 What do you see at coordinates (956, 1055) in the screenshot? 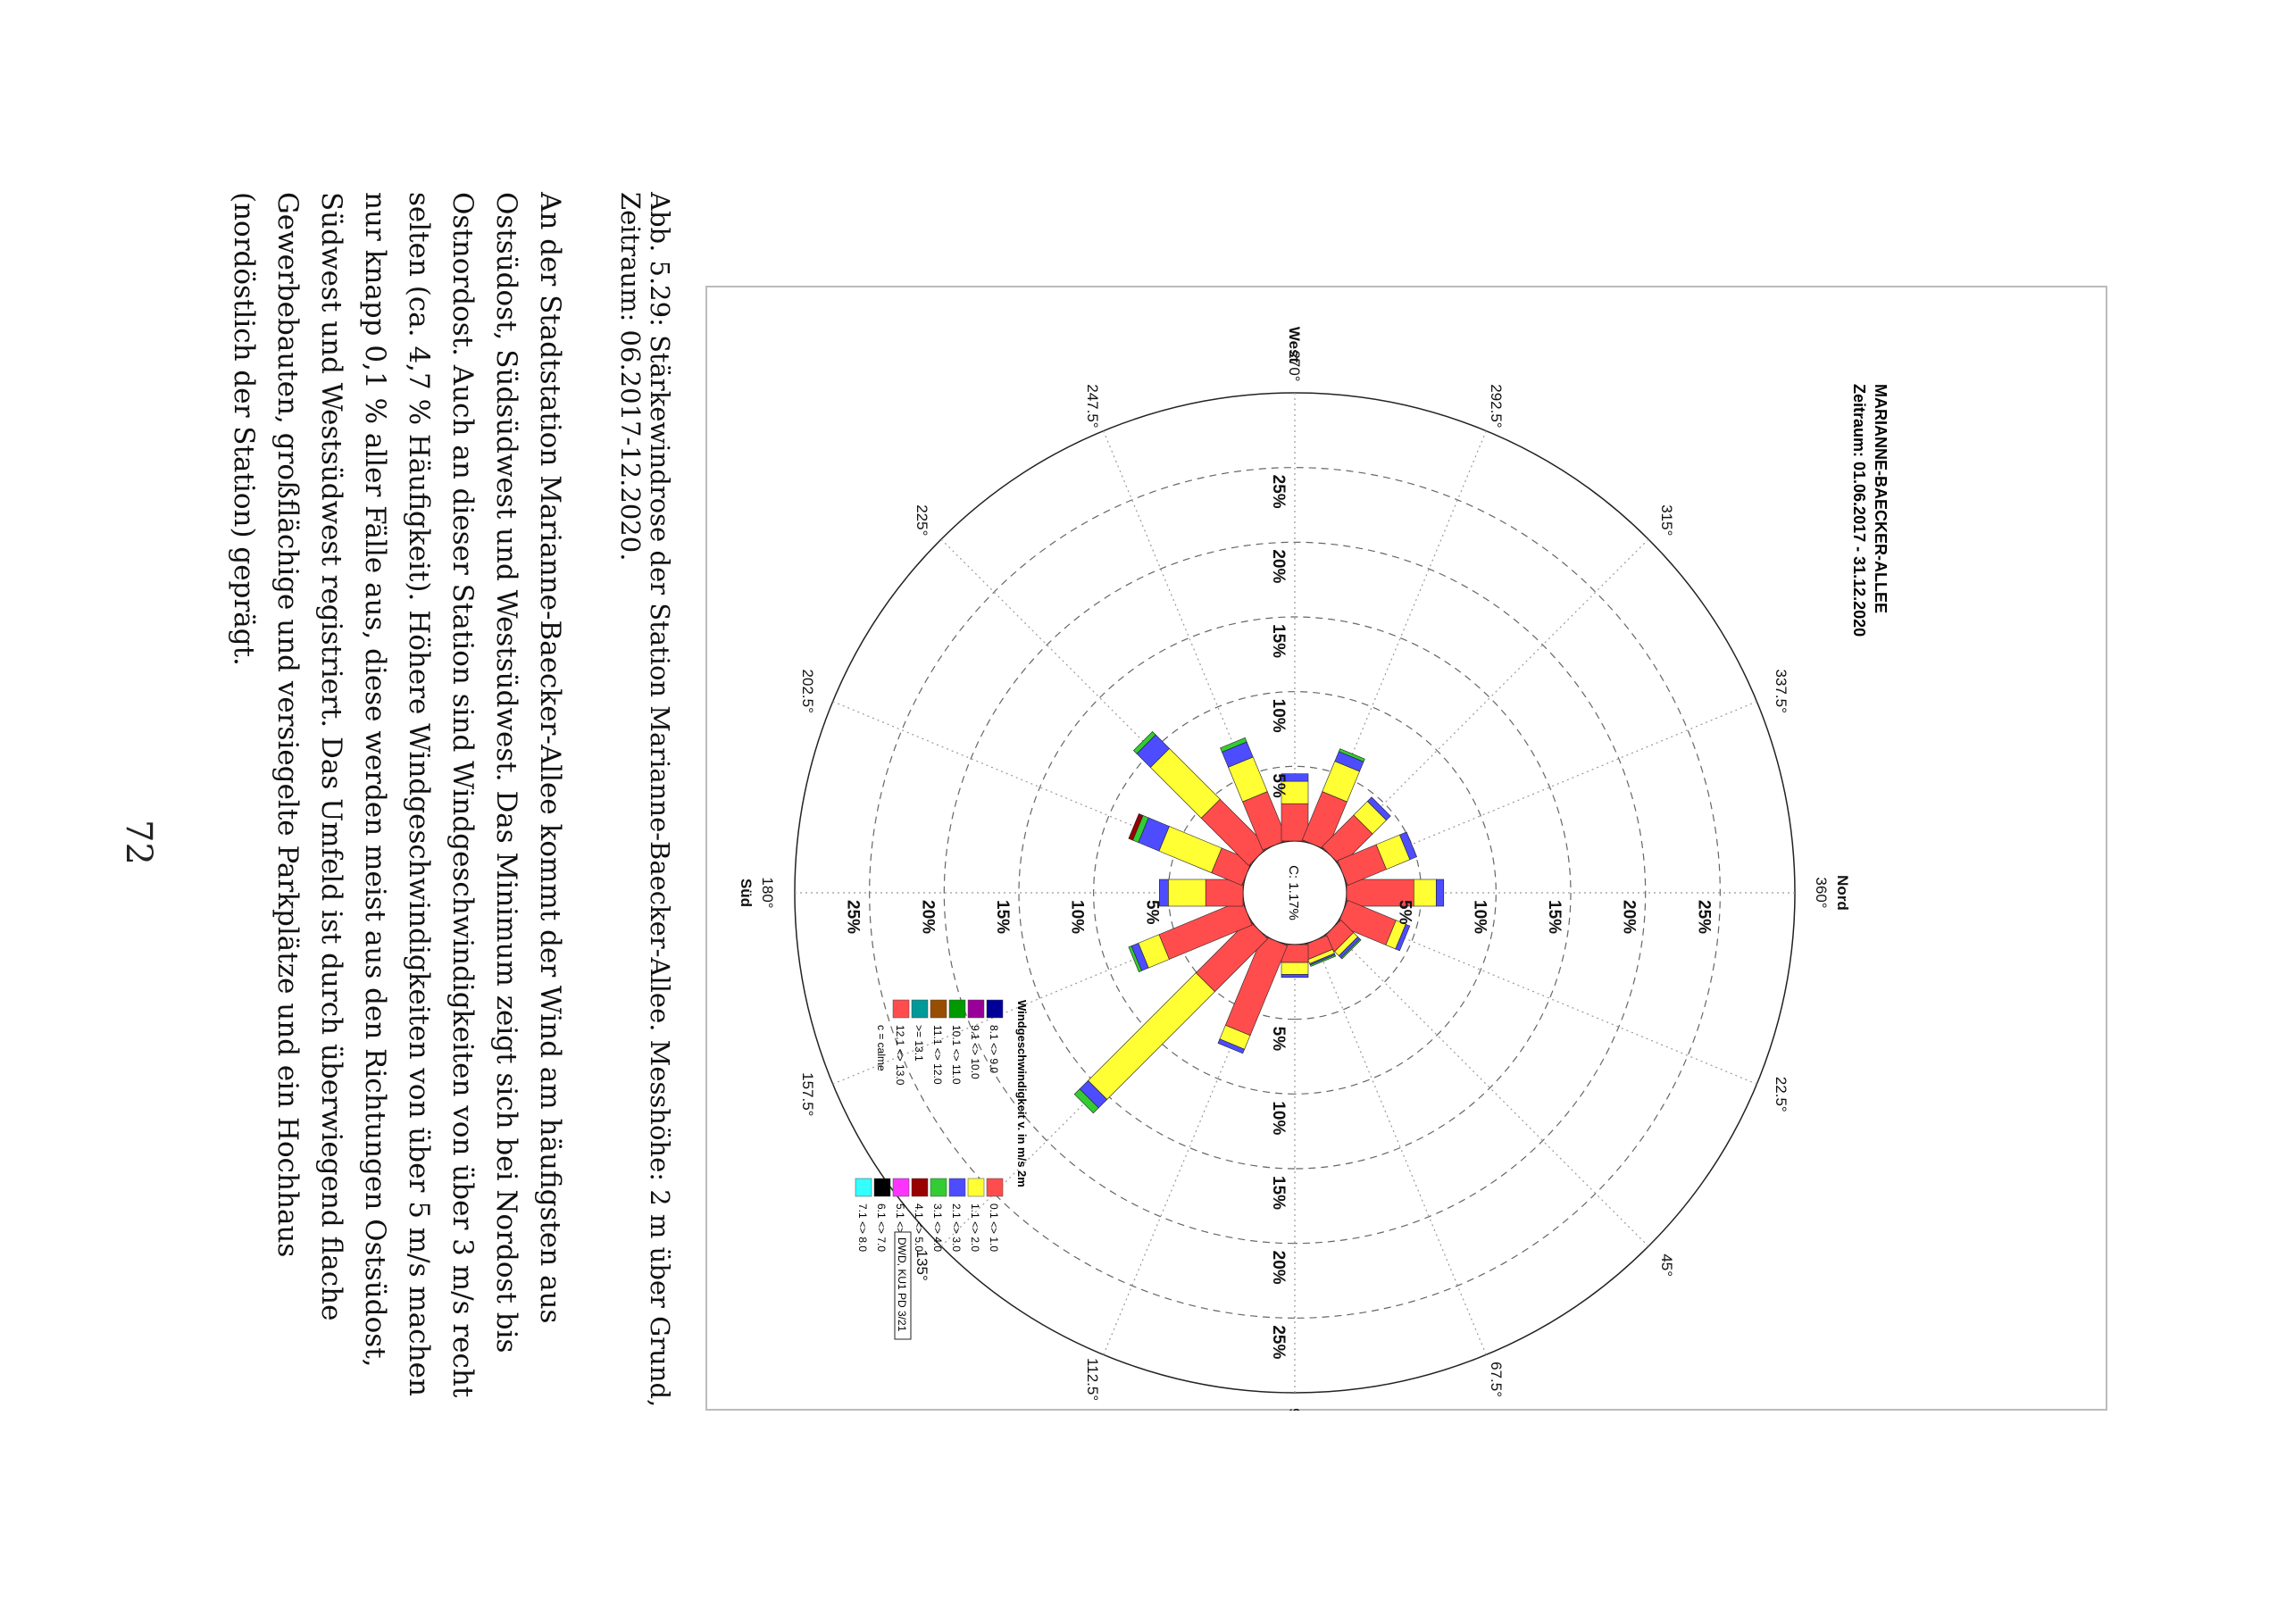
I see `legend-label: 10.1 <> 11.0` at bounding box center [956, 1055].